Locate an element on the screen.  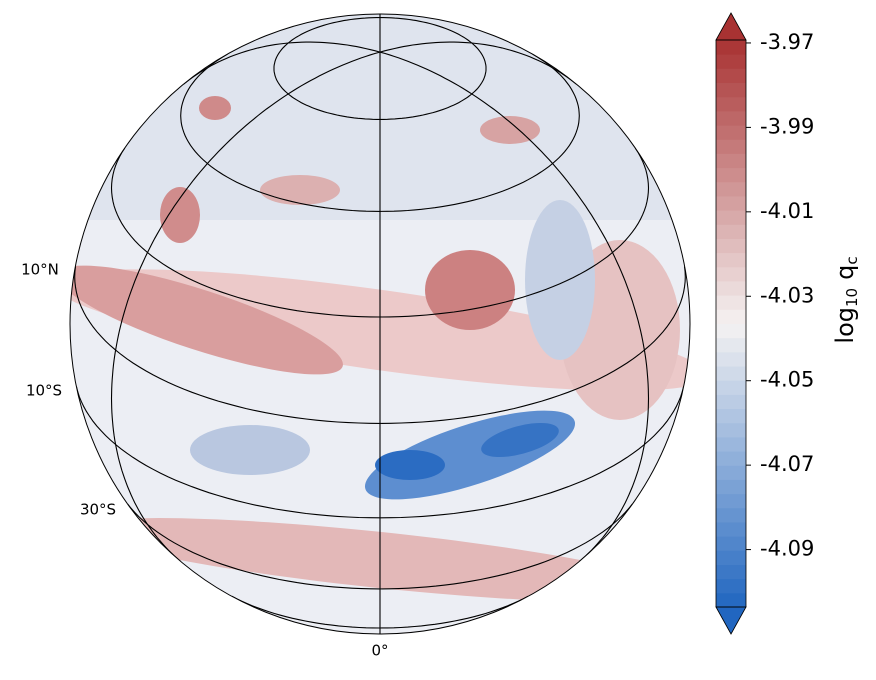
lat-label: 30°S is located at coordinates (98, 510).